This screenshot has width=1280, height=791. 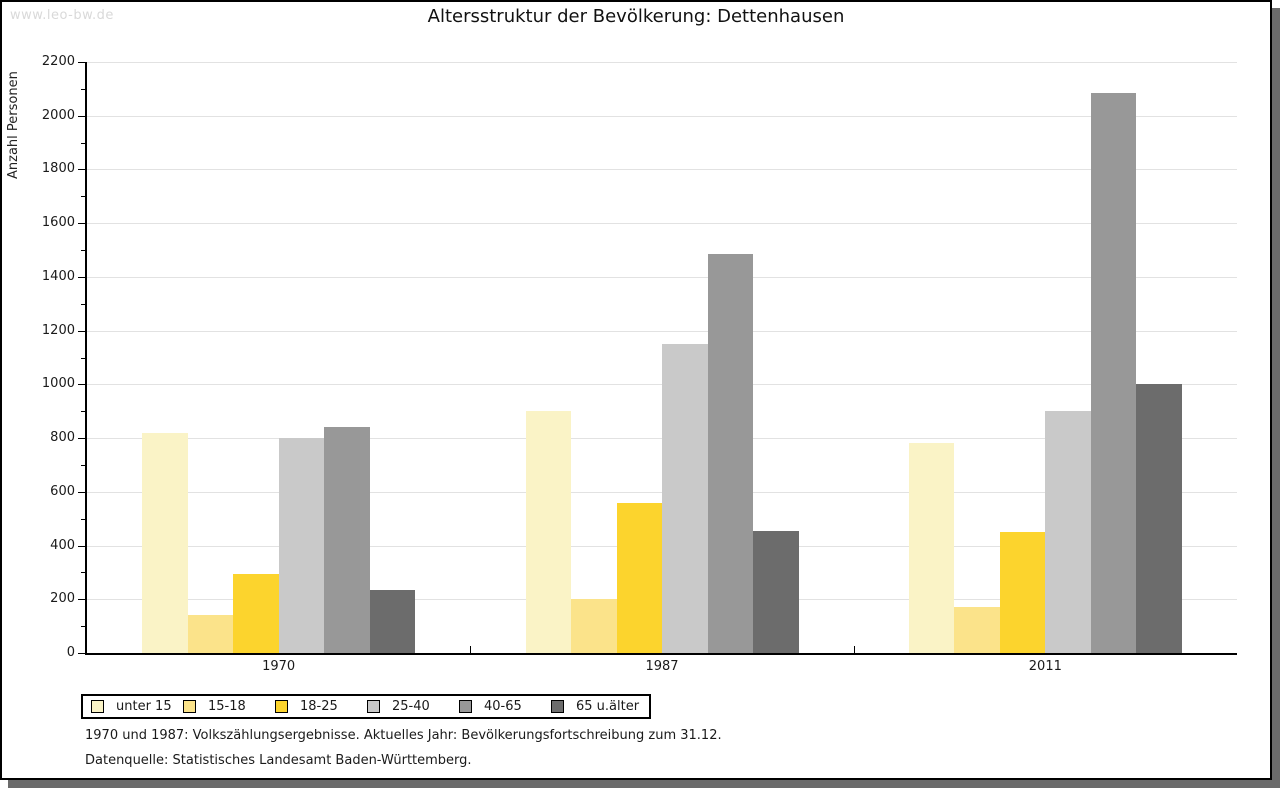 What do you see at coordinates (13, 125) in the screenshot?
I see `y-axis-title: Anzahl Personen` at bounding box center [13, 125].